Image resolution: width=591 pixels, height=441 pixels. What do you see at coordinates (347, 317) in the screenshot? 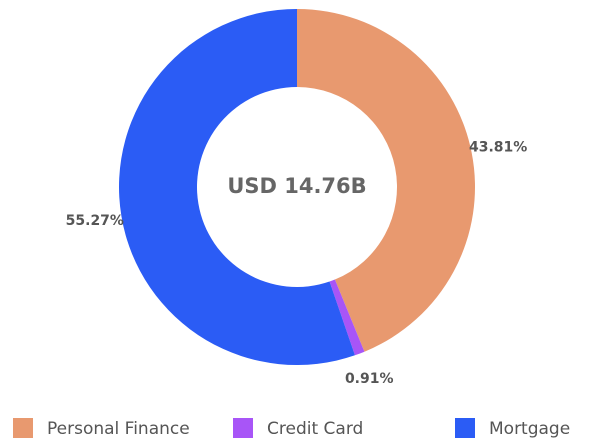
I see `donut-slice` at bounding box center [347, 317].